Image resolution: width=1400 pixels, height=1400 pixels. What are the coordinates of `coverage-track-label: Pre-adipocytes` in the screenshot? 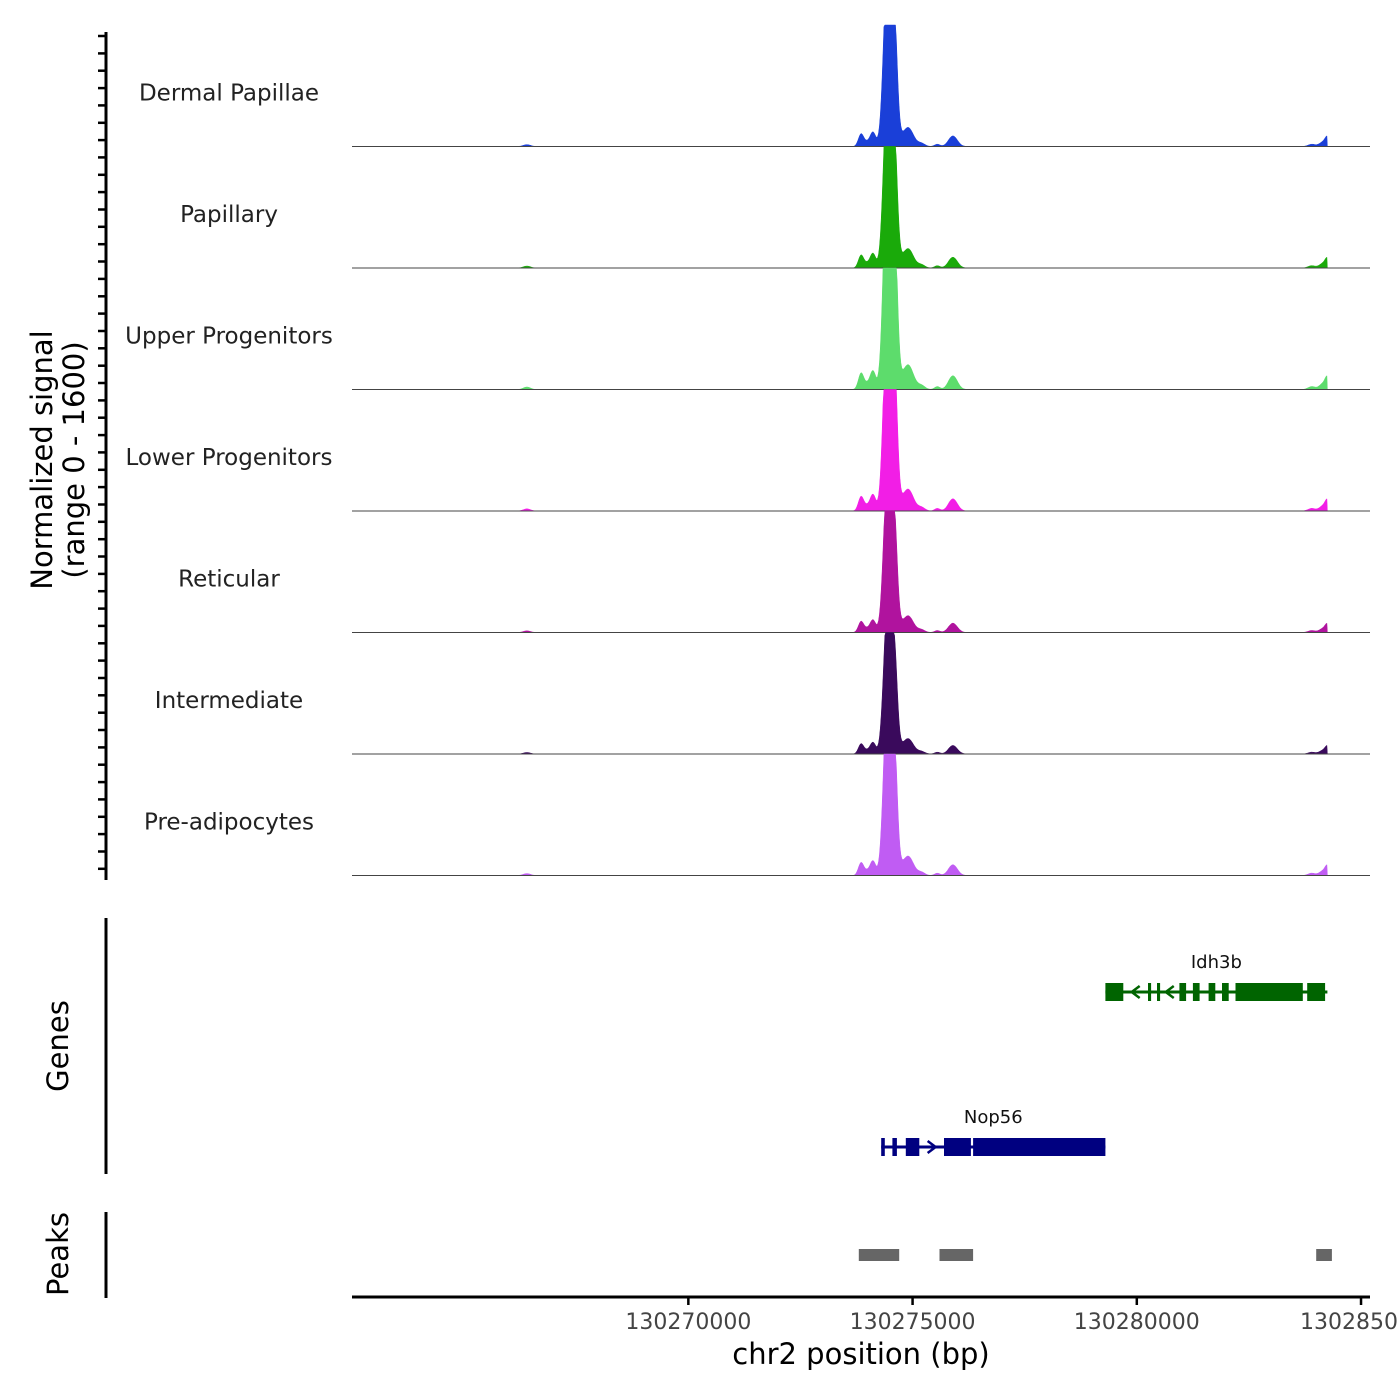 It's located at (229, 823).